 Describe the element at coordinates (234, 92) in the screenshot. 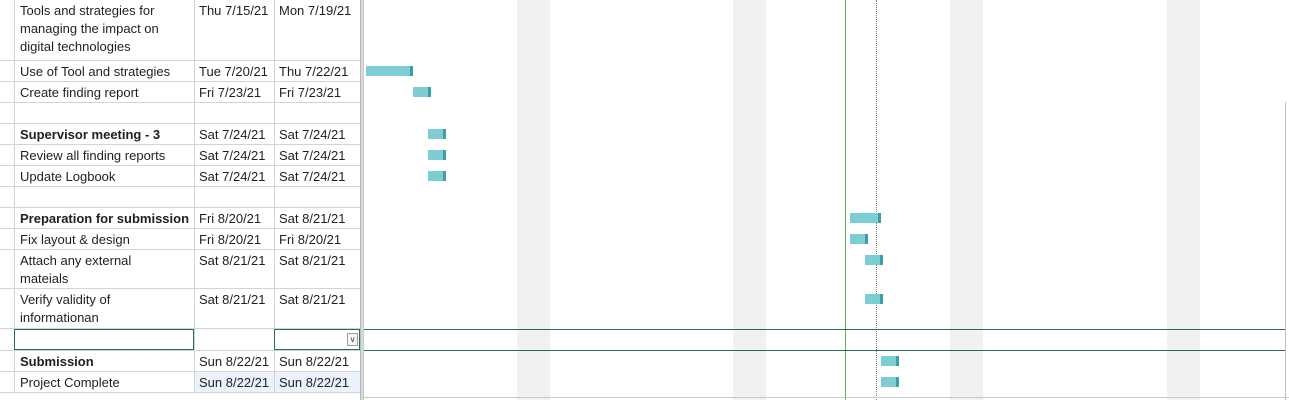

I see `task-start-cell: Fri 7/23/21` at that location.